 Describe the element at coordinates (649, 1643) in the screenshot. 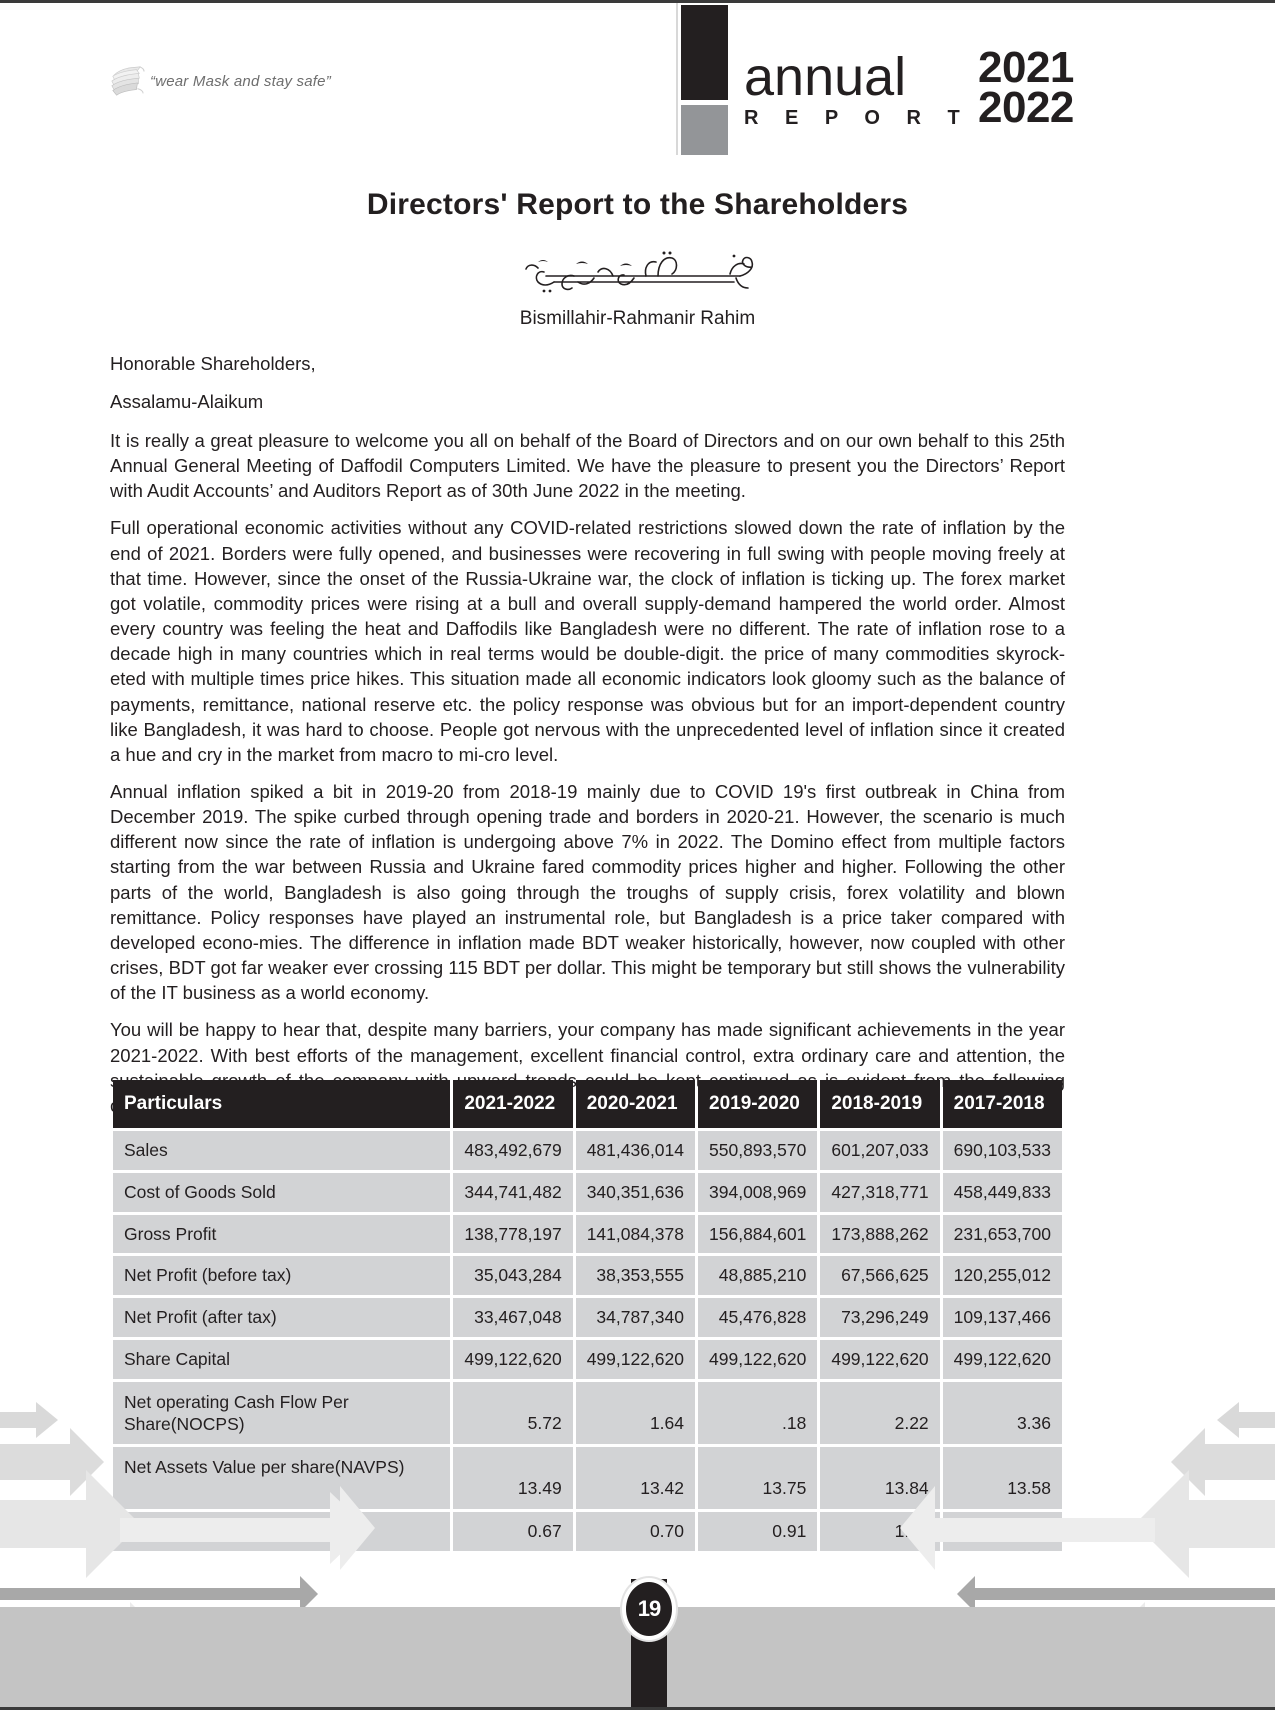

I see `page-number-stem` at that location.